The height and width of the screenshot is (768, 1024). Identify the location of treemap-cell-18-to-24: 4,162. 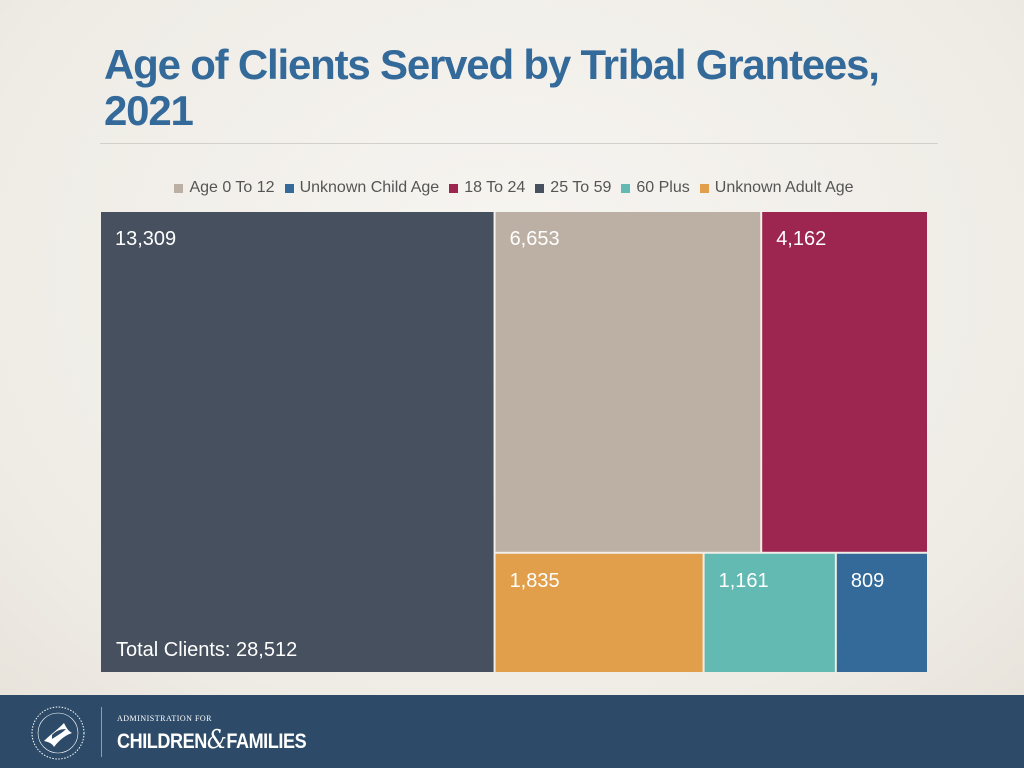
(844, 382).